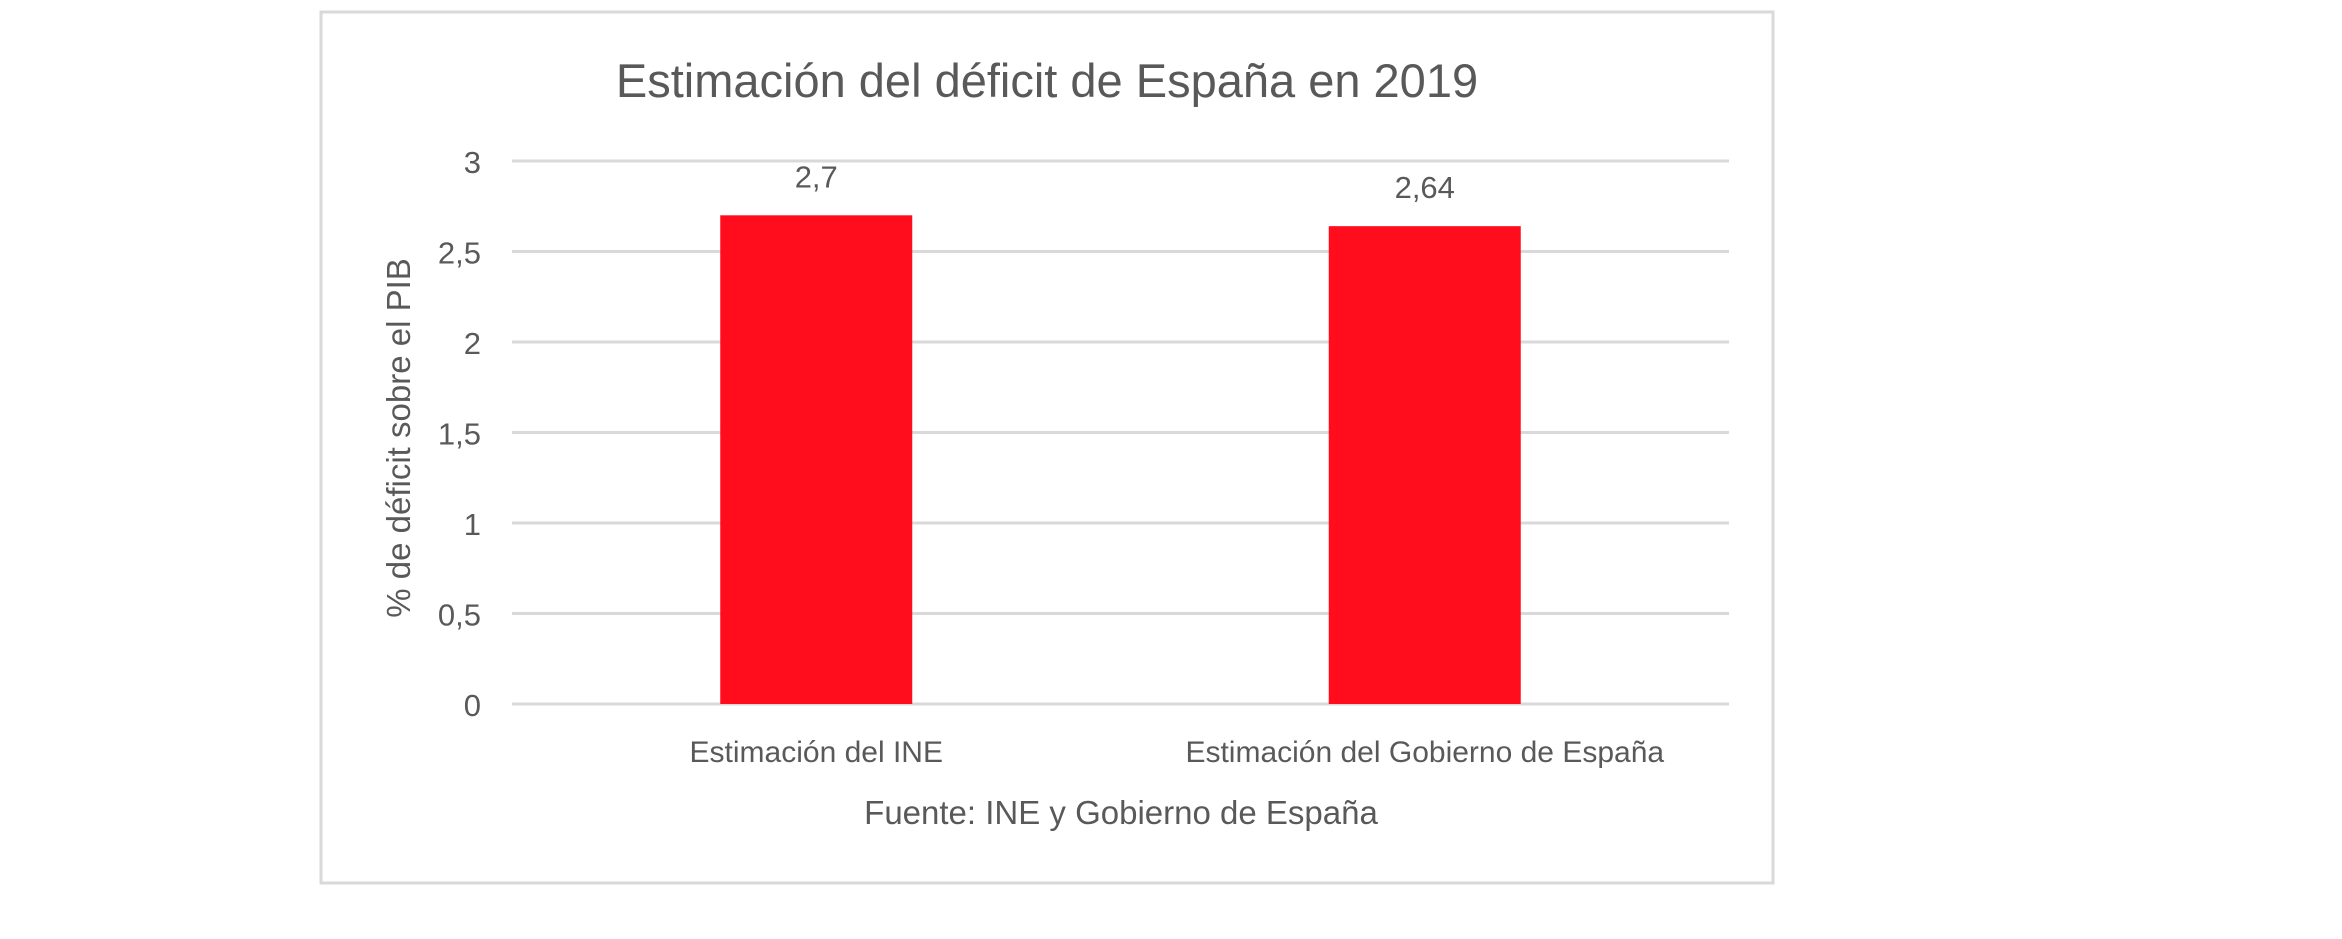 The width and height of the screenshot is (2342, 939). Describe the element at coordinates (459, 253) in the screenshot. I see `y-tick-label: 2,5` at that location.